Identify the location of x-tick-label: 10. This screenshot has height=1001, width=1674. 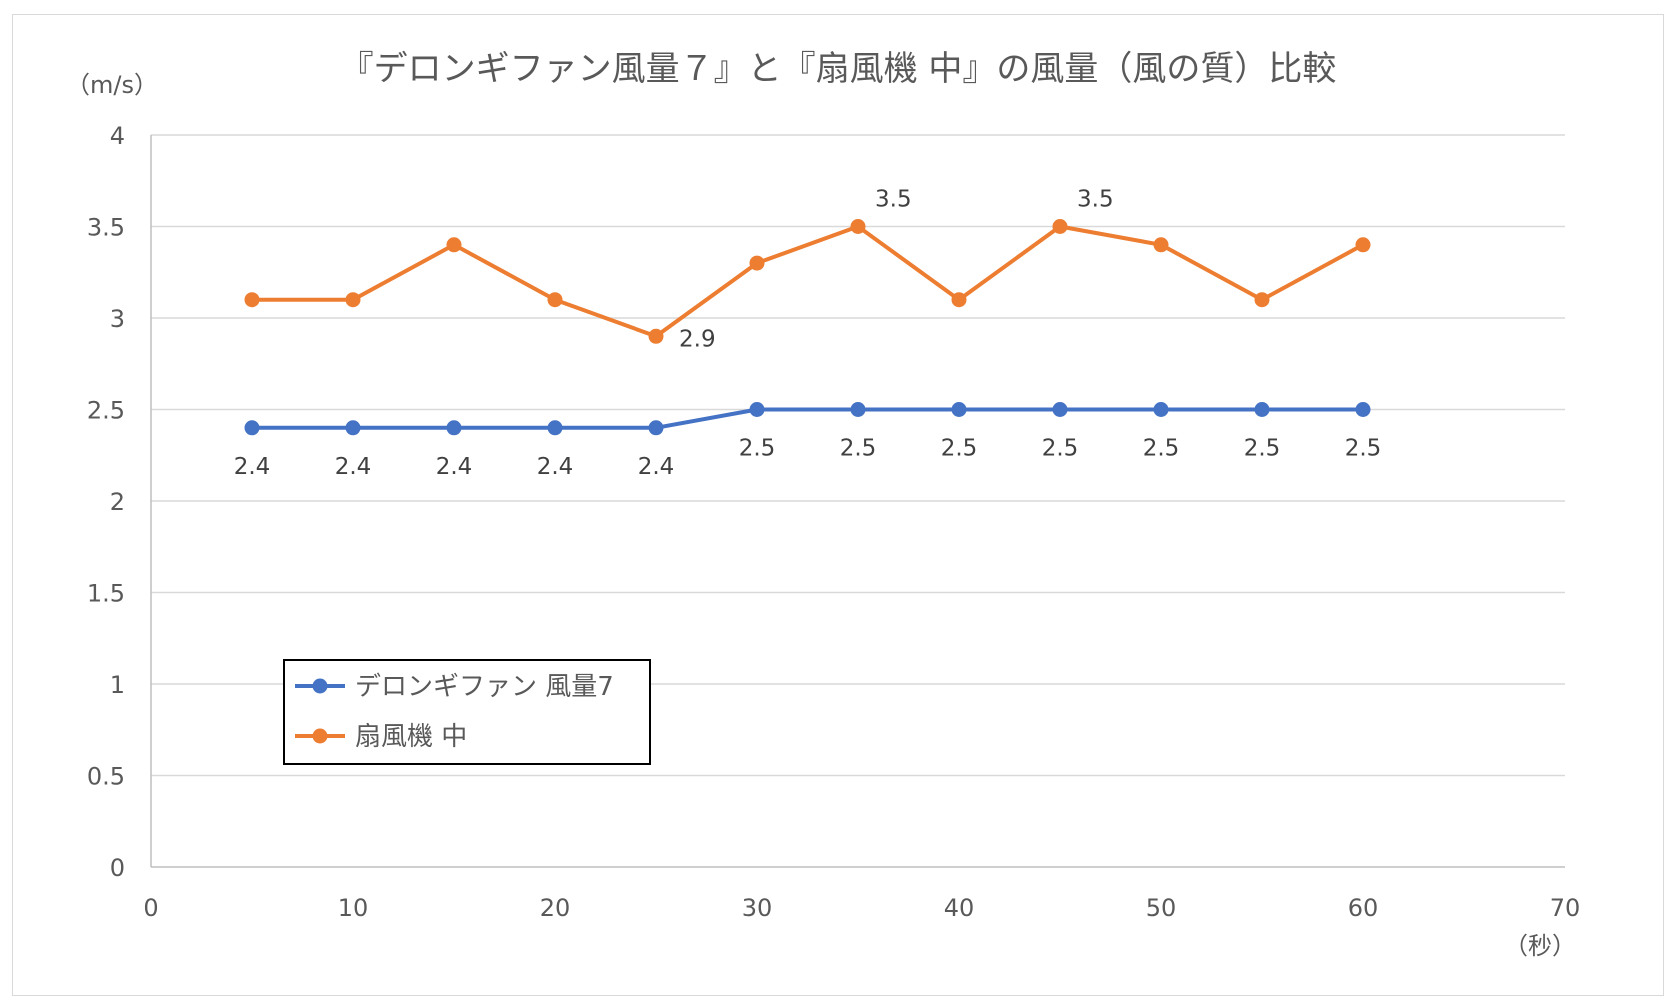
(353, 908).